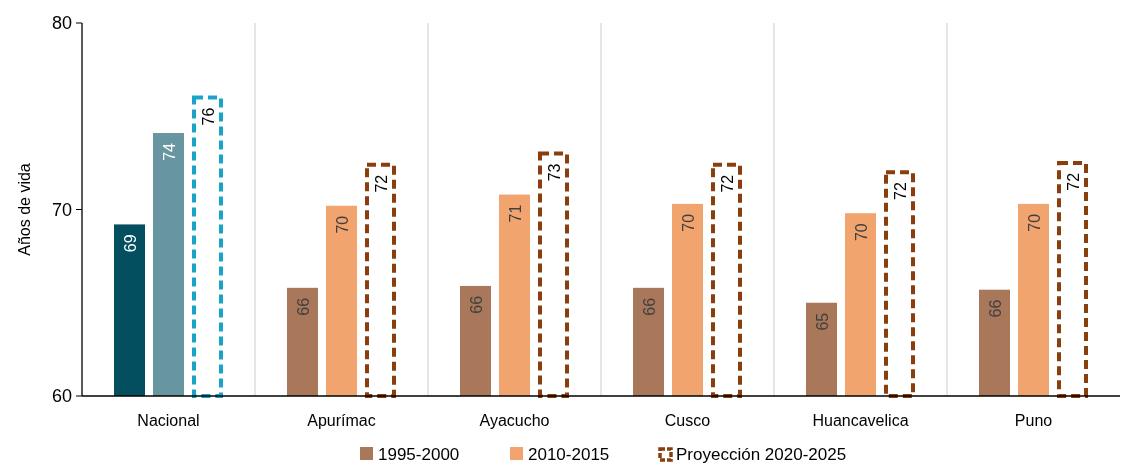  Describe the element at coordinates (130, 243) in the screenshot. I see `data-label: 69` at that location.